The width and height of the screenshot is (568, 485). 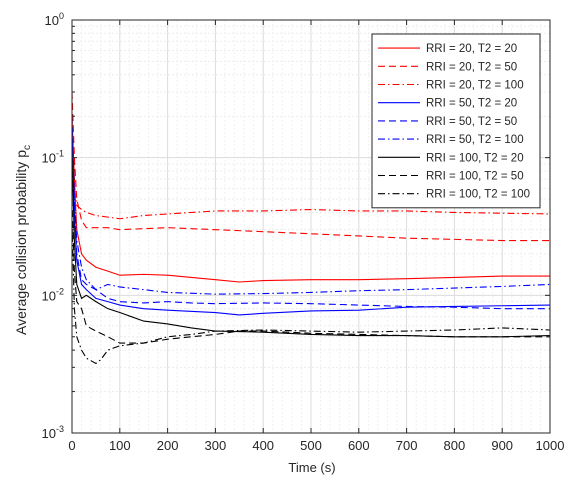 I want to click on legend-label-3: RRI = 20, T2 = 100, so click(x=475, y=86).